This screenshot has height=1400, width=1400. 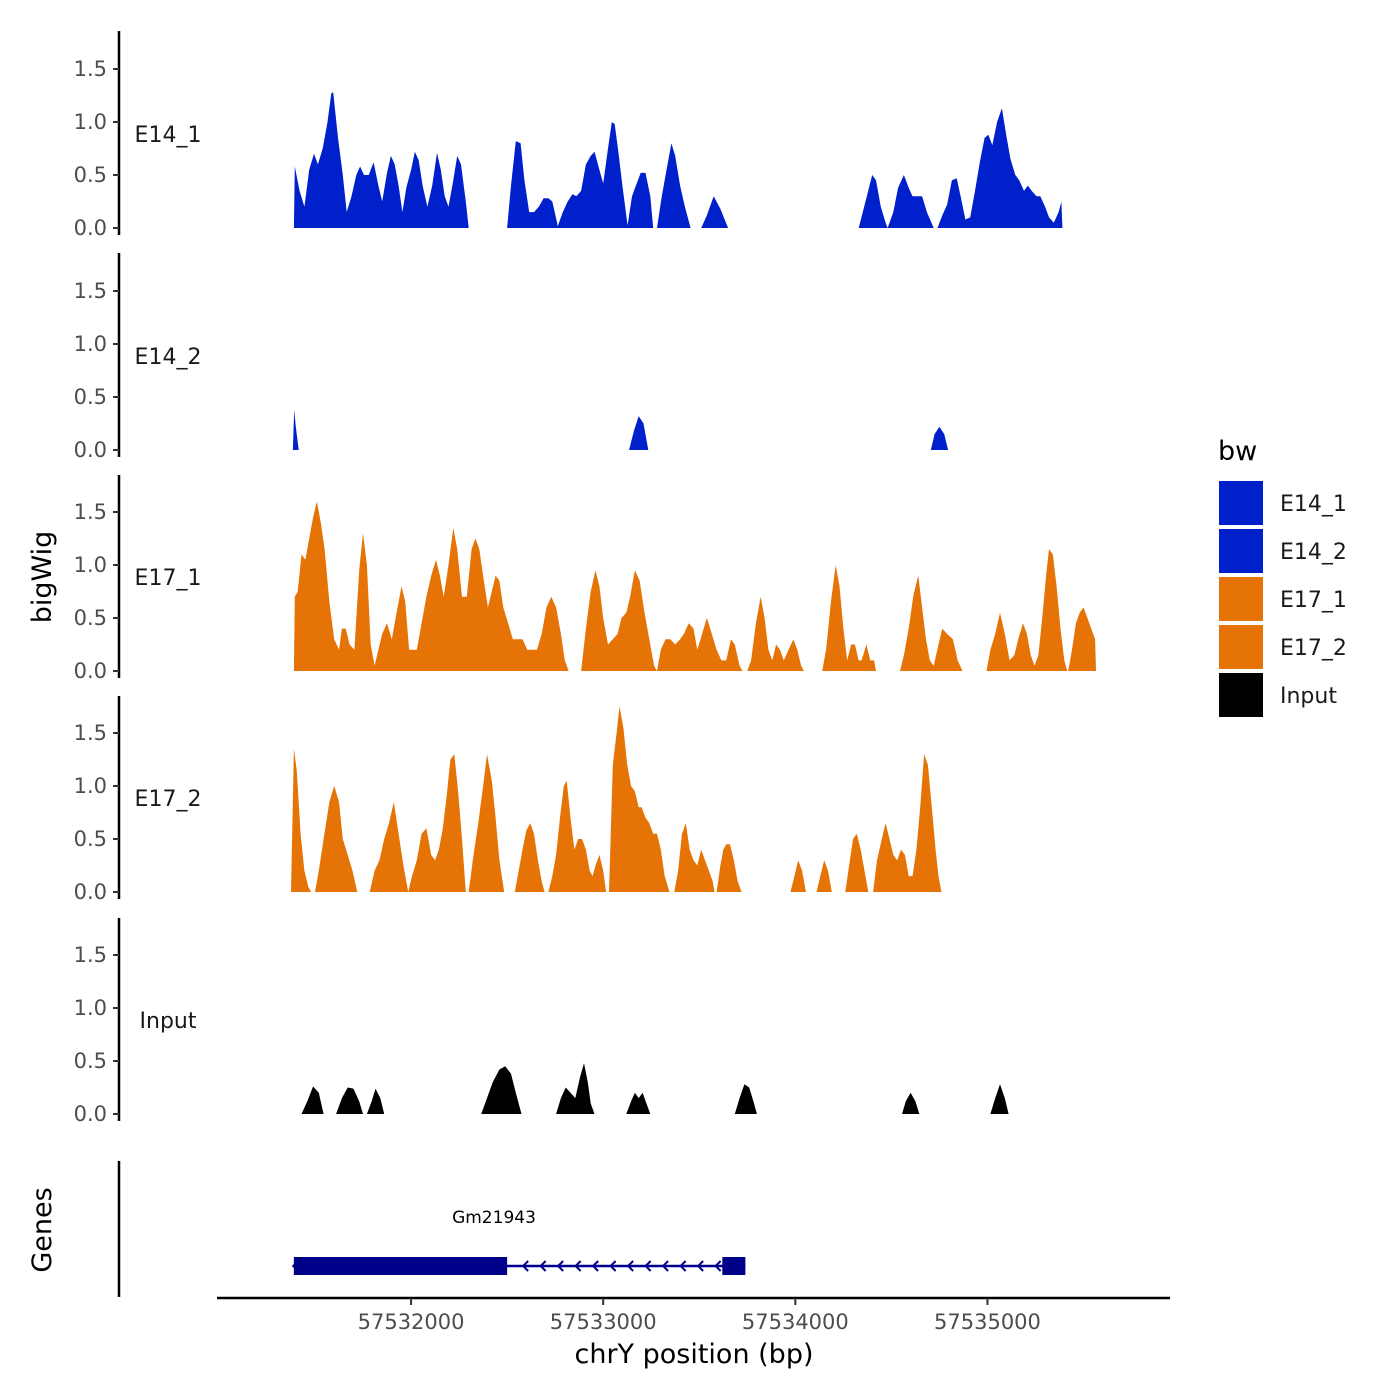 I want to click on x-tick-label: 57535000, so click(x=987, y=1322).